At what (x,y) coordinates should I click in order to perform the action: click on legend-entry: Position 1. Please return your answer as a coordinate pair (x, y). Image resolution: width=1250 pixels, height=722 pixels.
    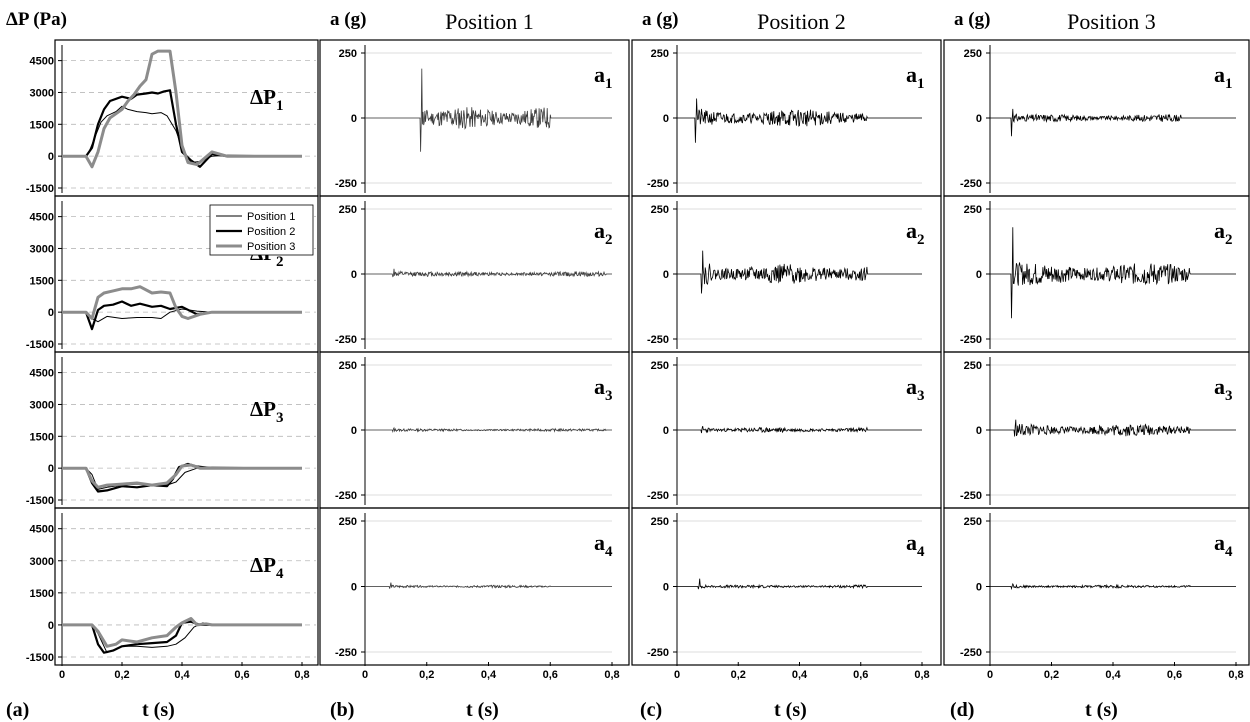
    Looking at the image, I should click on (271, 217).